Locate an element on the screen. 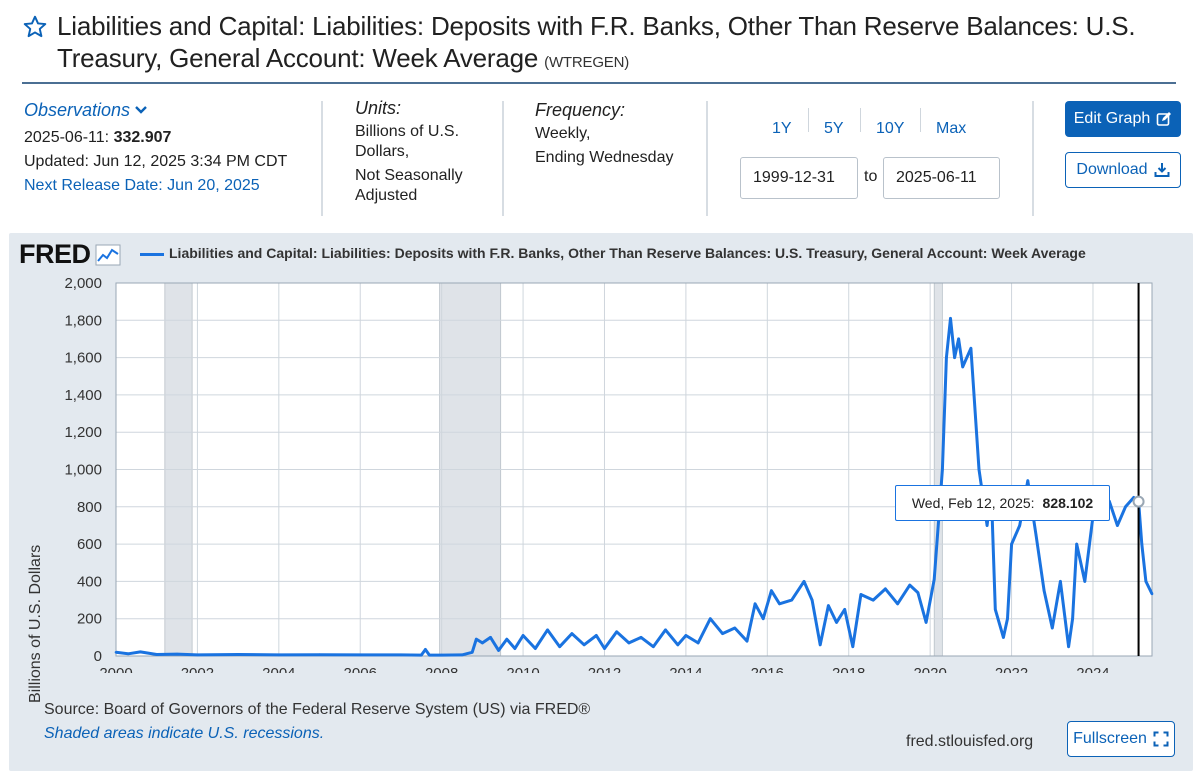  chevron-down-icon is located at coordinates (141, 110).